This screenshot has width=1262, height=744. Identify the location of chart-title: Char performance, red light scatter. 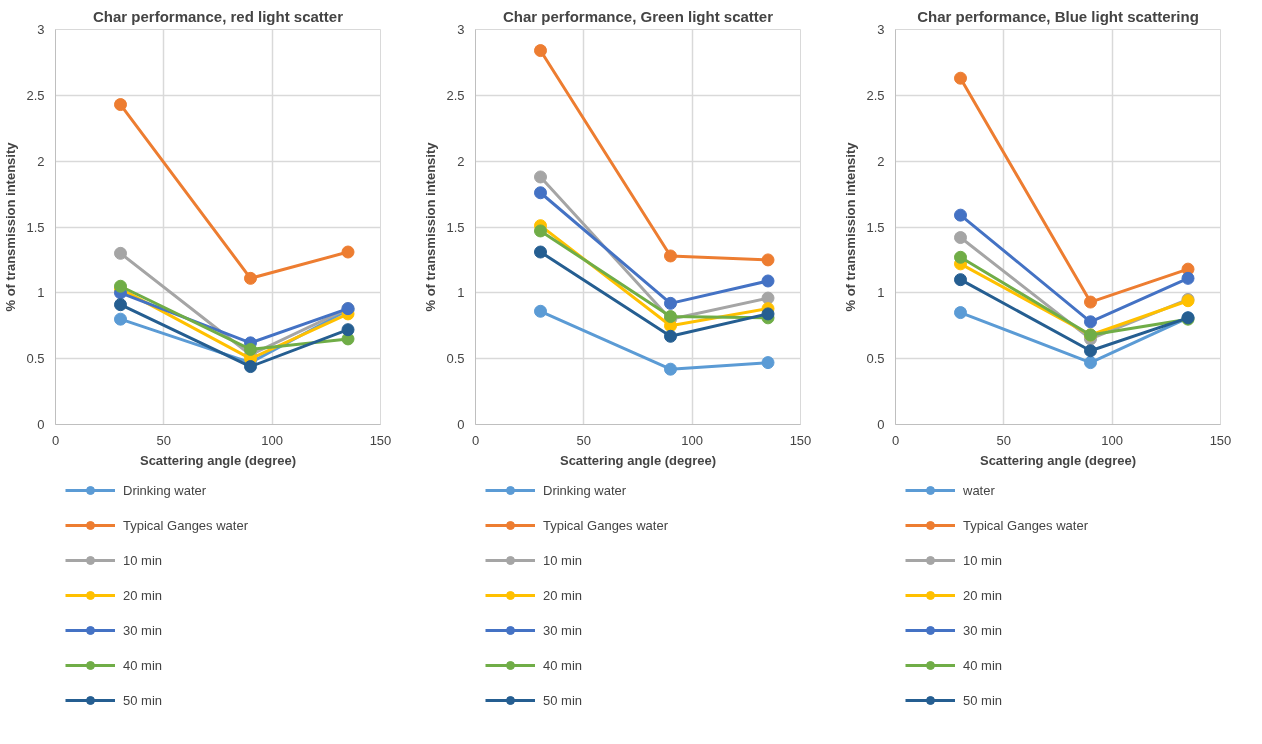
(218, 16).